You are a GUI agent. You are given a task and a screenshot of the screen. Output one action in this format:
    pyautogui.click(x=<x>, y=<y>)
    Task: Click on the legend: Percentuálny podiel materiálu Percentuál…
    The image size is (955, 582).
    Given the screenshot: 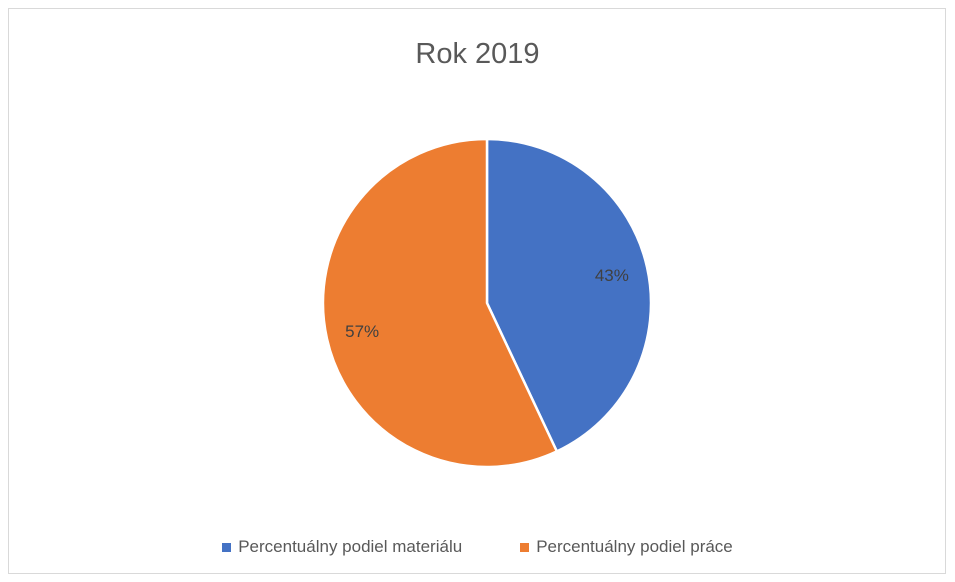 What is the action you would take?
    pyautogui.click(x=477, y=547)
    